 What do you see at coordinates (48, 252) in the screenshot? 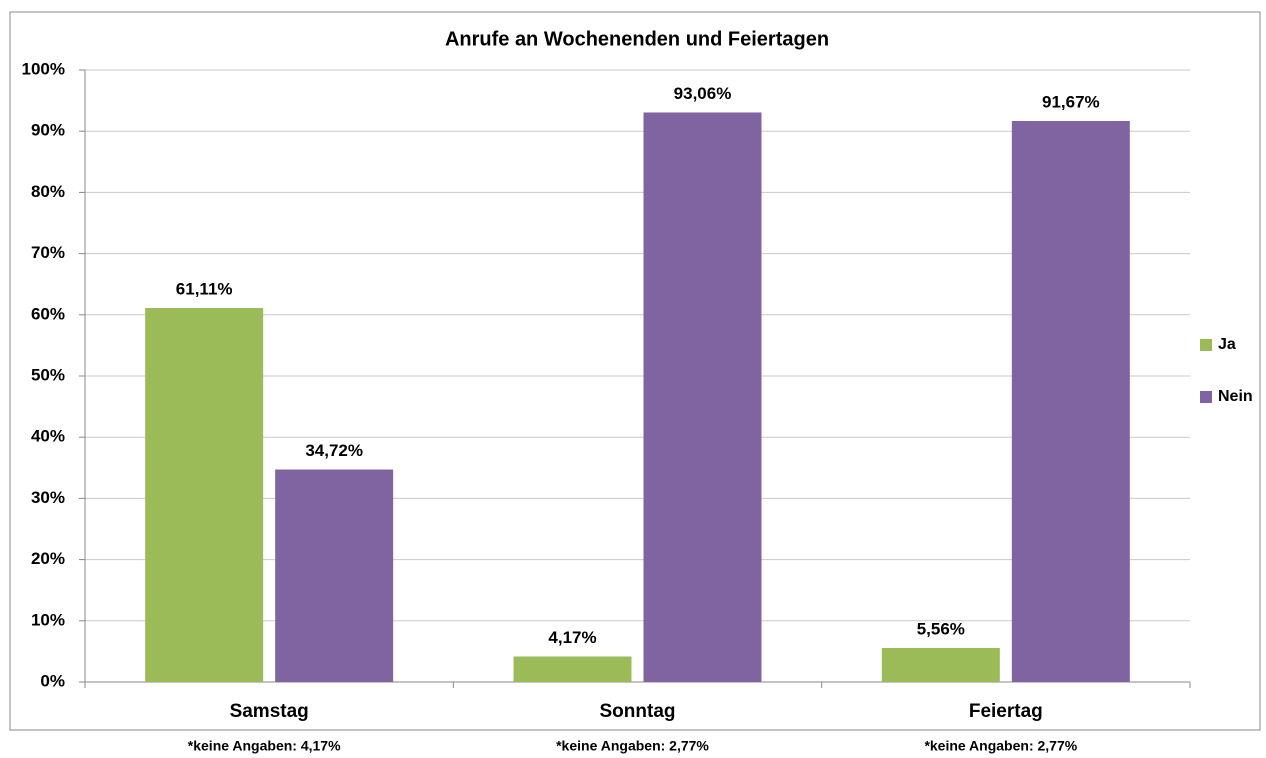
I see `y-tick-label: 70%` at bounding box center [48, 252].